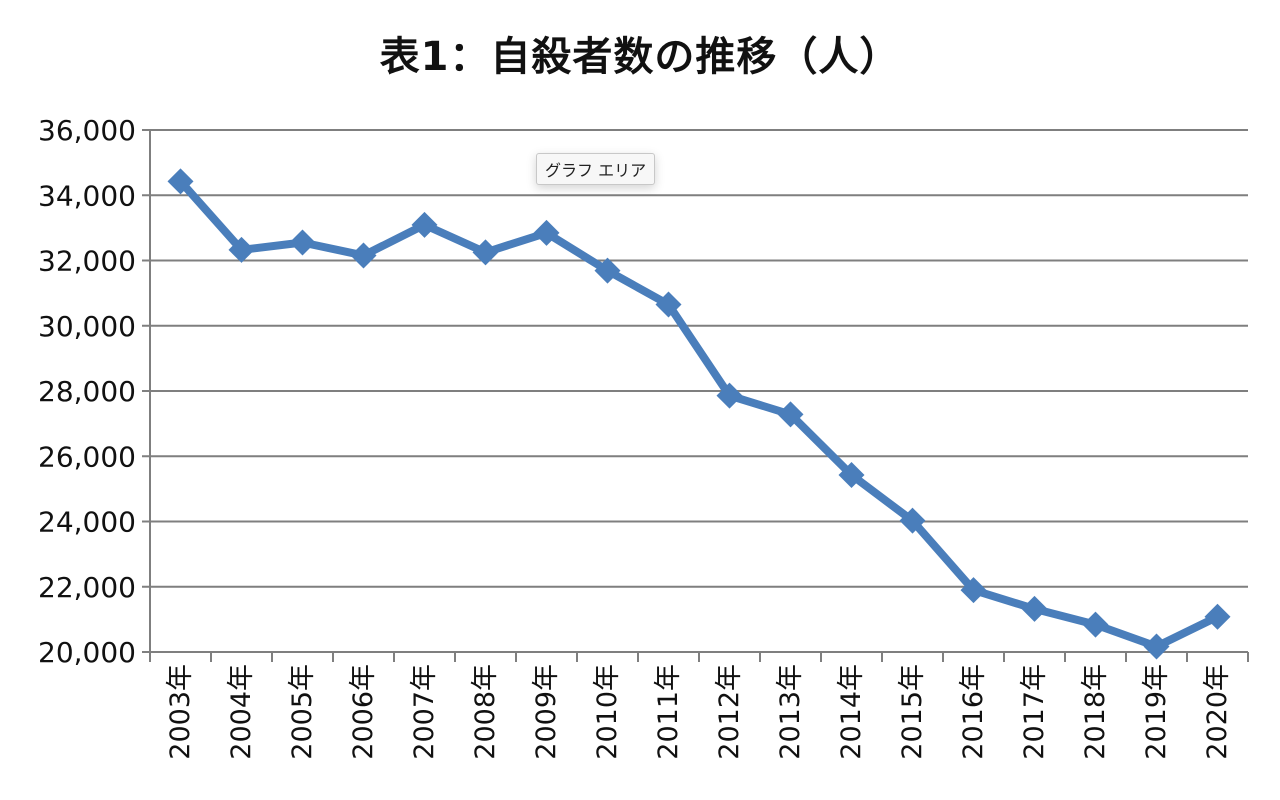 The height and width of the screenshot is (800, 1280). I want to click on x-tick-label: 2020年, so click(1217, 712).